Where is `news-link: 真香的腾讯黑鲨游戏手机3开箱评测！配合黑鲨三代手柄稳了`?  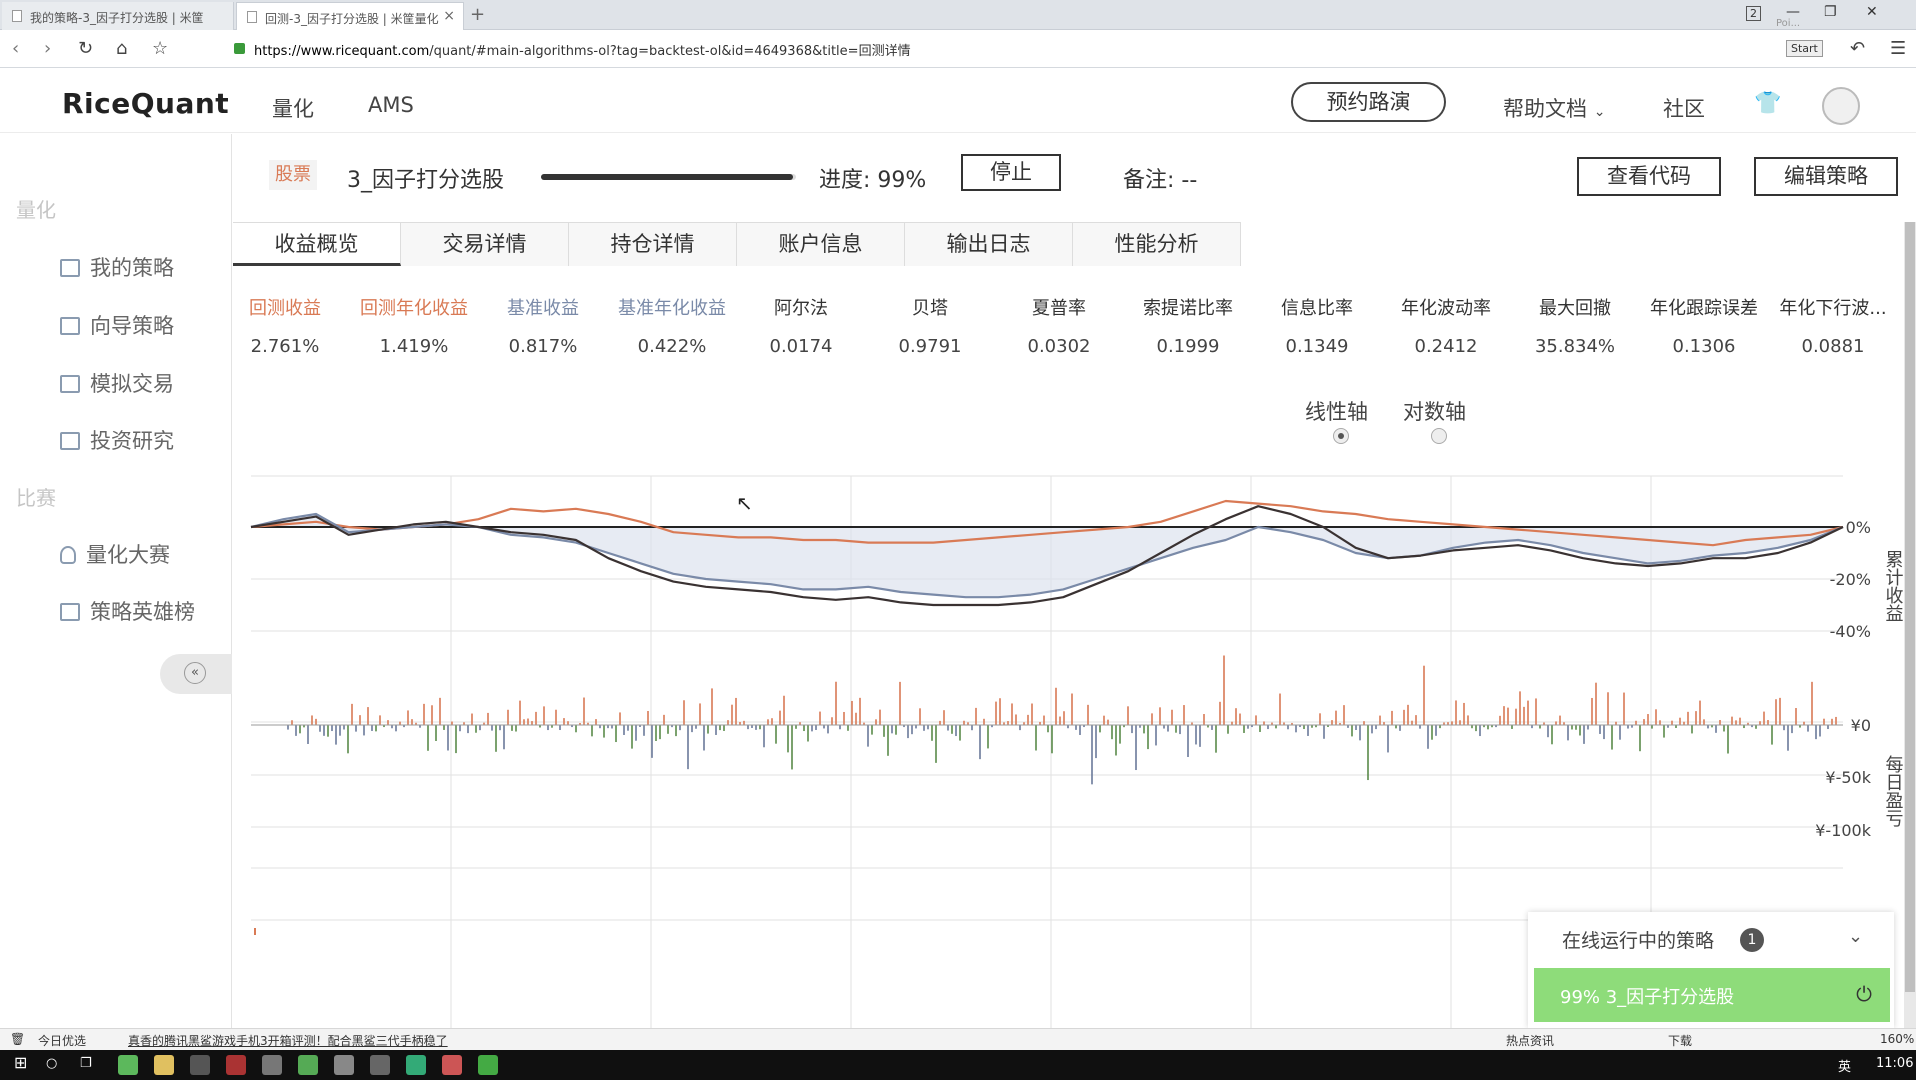
news-link: 真香的腾讯黑鲨游戏手机3开箱评测！配合黑鲨三代手柄稳了 is located at coordinates (288, 1041).